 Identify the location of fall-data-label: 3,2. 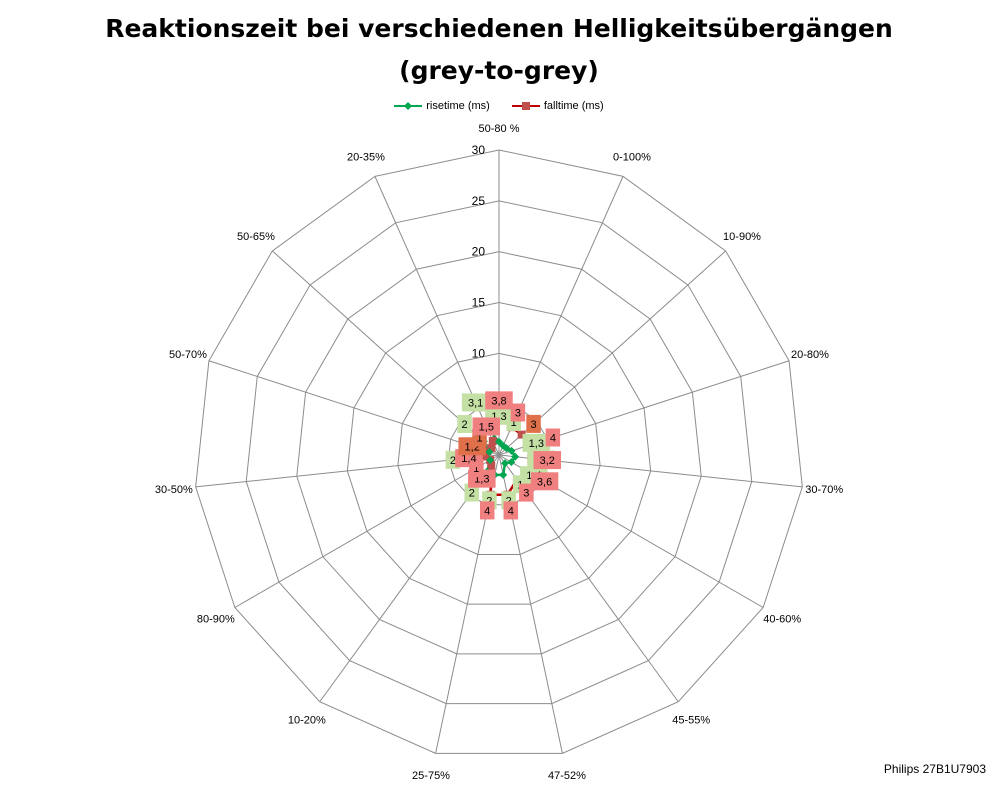
(547, 461).